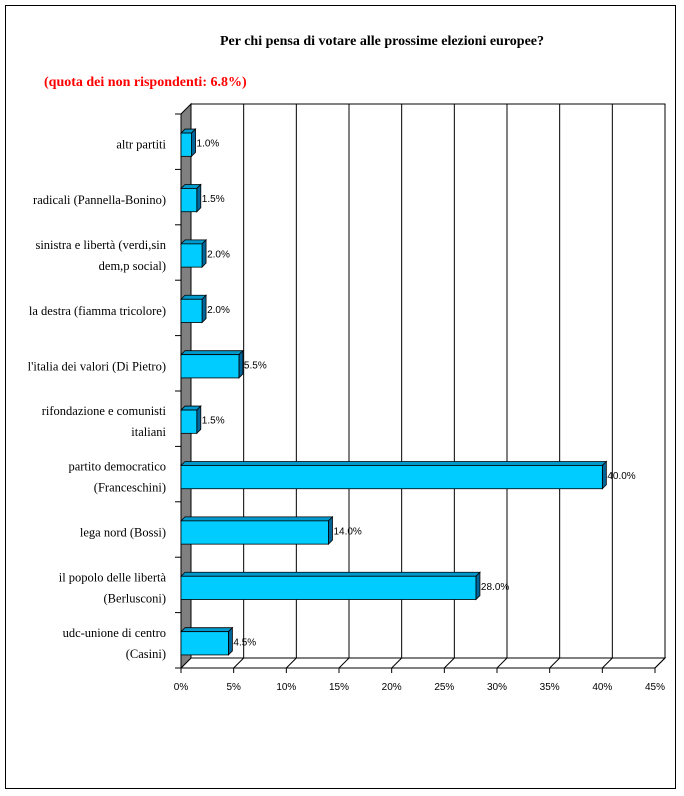 Image resolution: width=684 pixels, height=796 pixels. I want to click on category-label: udc-unione di centro, so click(114, 633).